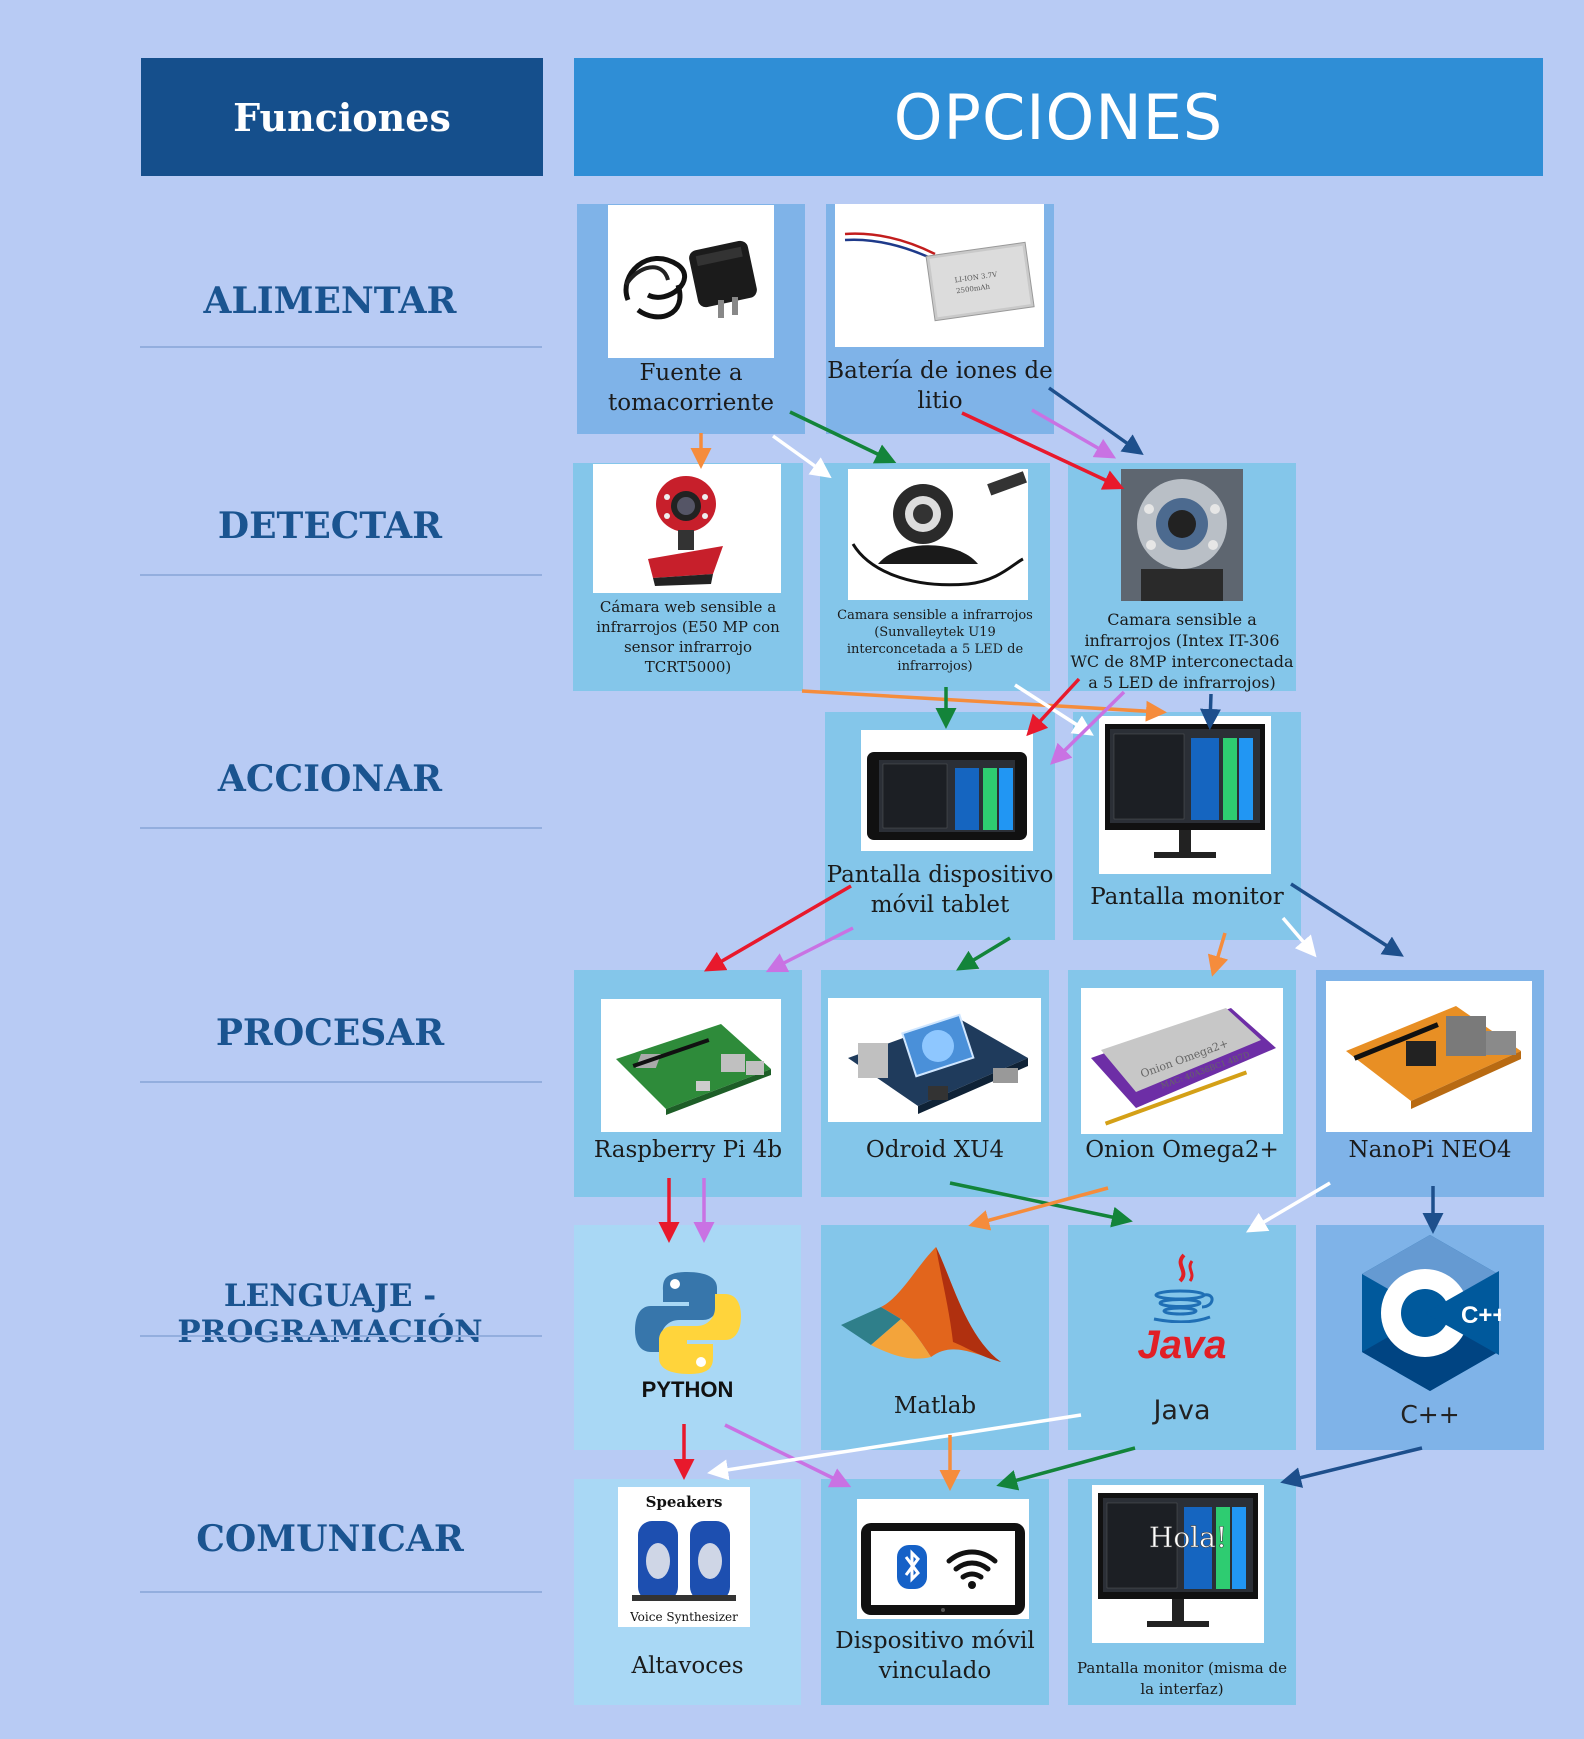  I want to click on option-nanopi: NanoPi NEO4, so click(1430, 1083).